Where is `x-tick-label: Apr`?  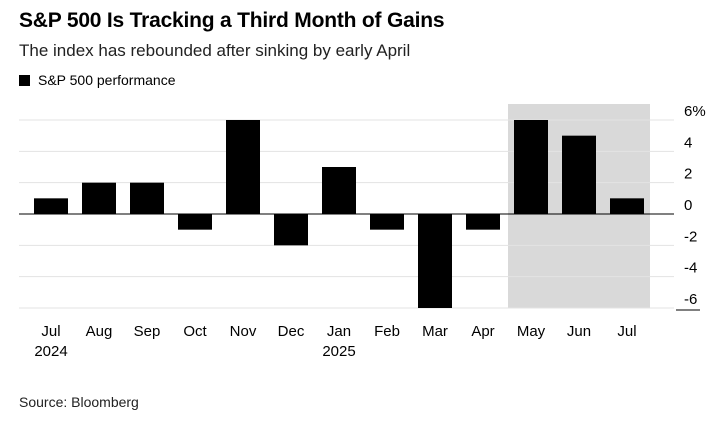 x-tick-label: Apr is located at coordinates (482, 331).